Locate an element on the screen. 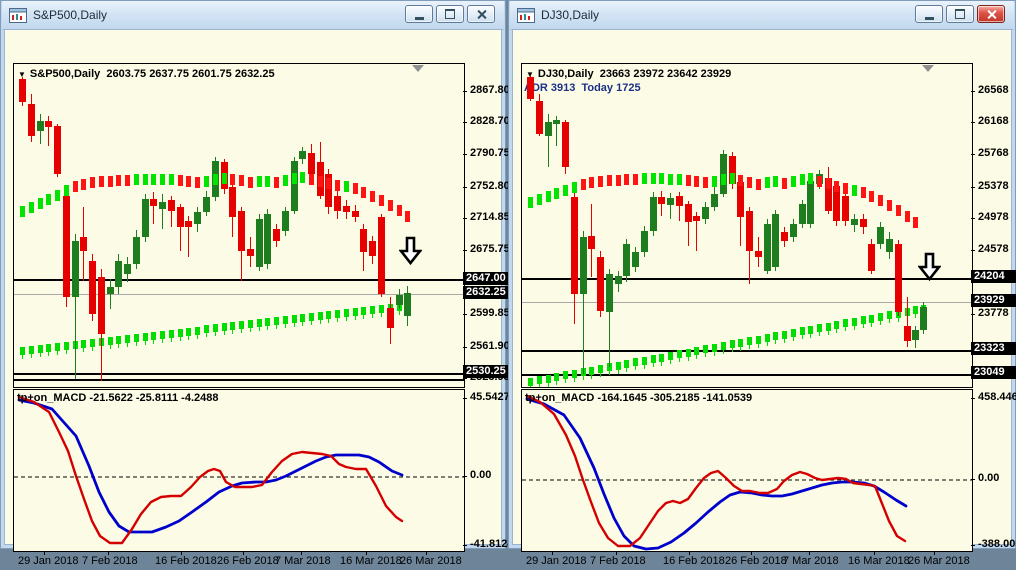 Image resolution: width=1016 pixels, height=570 pixels. close-icon is located at coordinates (481, 14).